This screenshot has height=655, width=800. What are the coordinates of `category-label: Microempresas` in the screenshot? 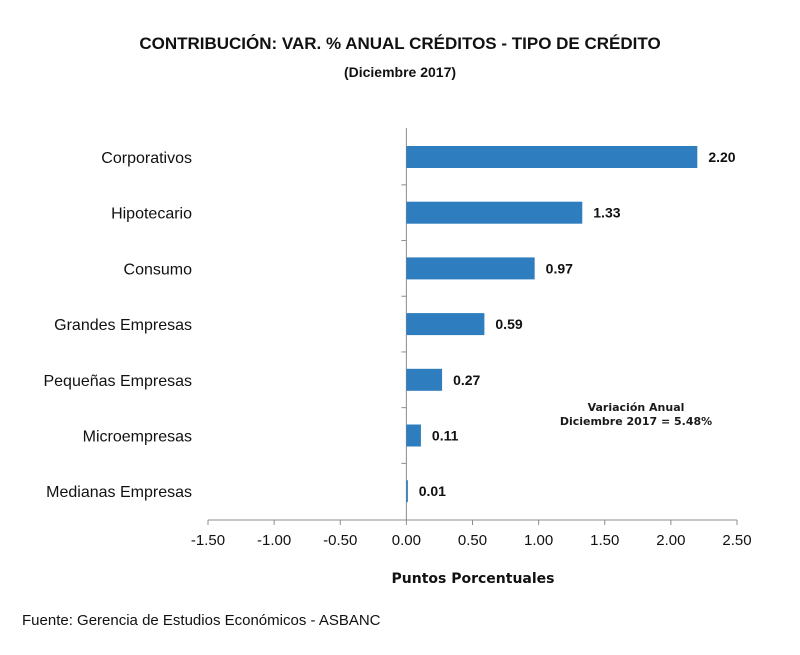 It's located at (137, 437).